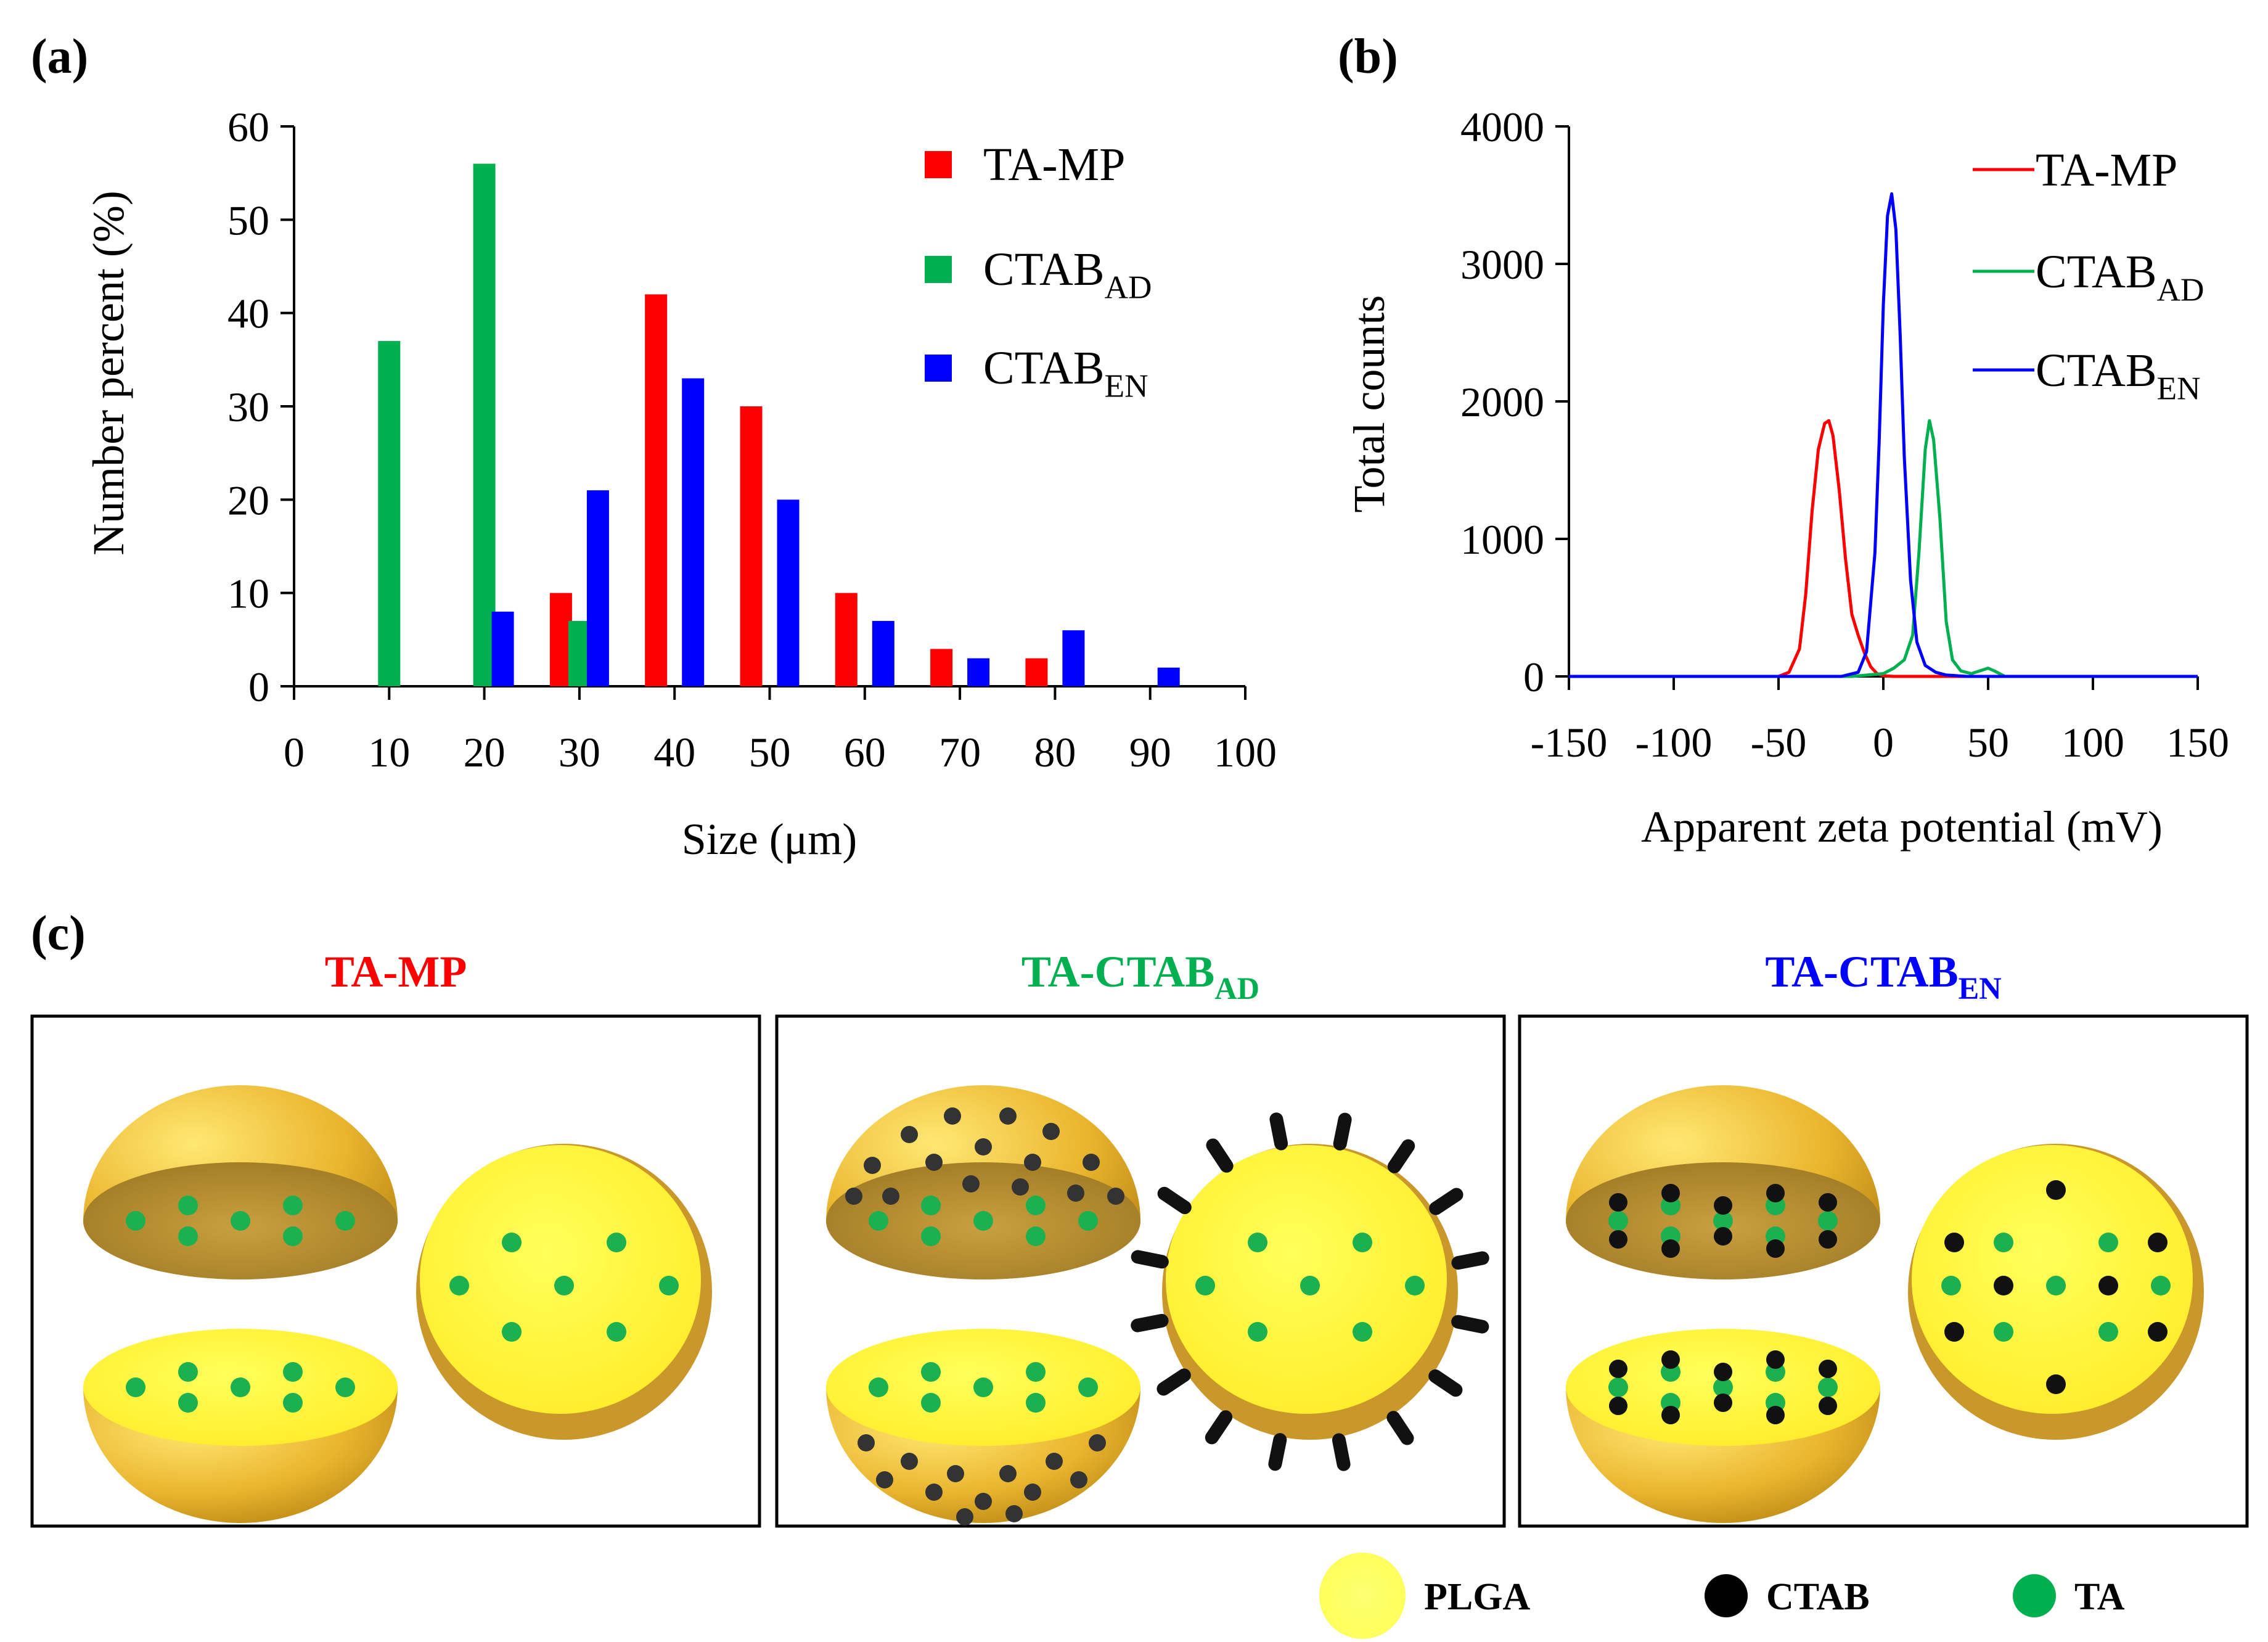 This screenshot has width=2268, height=1642. Describe the element at coordinates (389, 752) in the screenshot. I see `x-tick-label: 10` at that location.